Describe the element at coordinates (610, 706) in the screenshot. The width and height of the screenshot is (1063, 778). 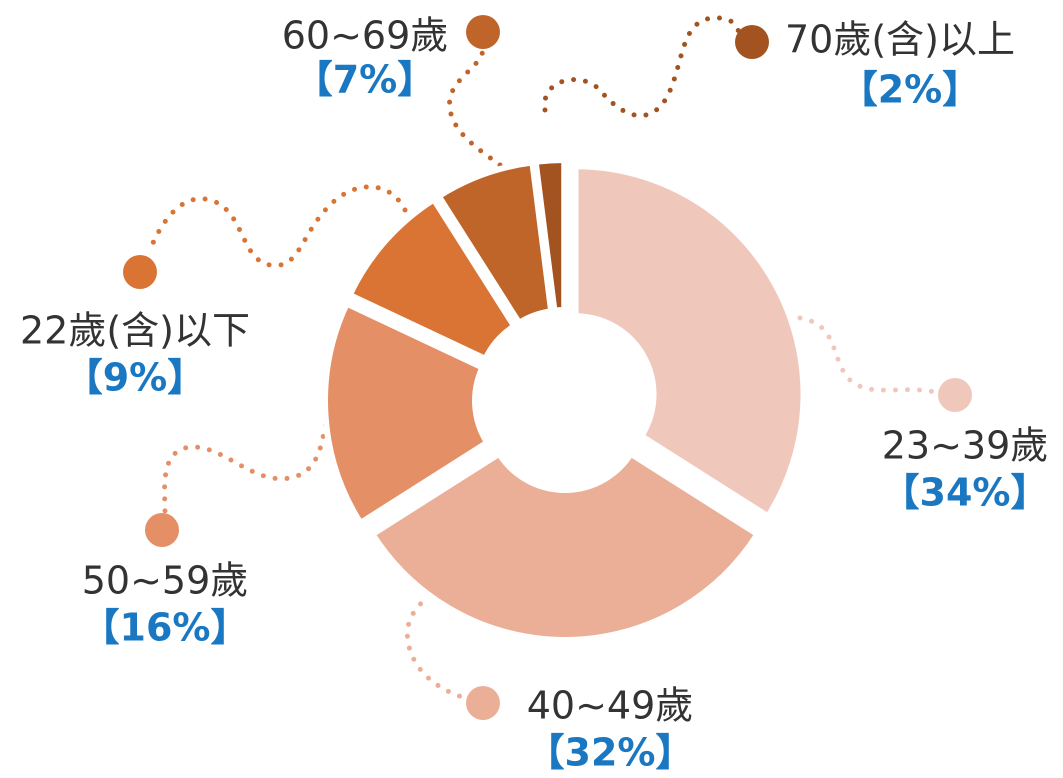
I see `category-label: 40~49歲` at that location.